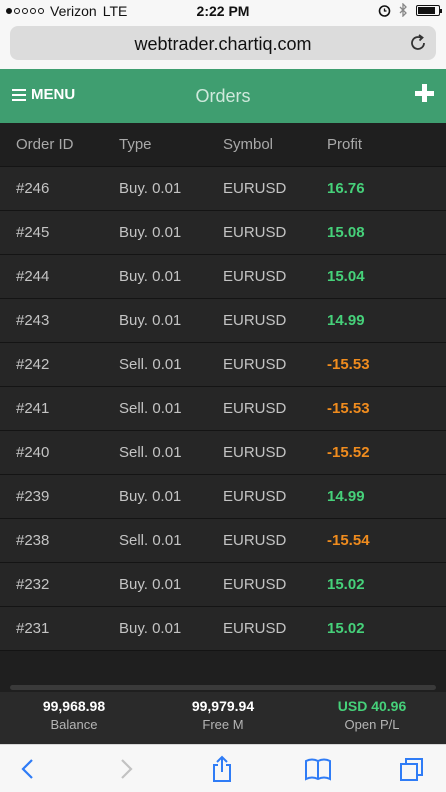 This screenshot has width=446, height=792. I want to click on forward-icon, so click(126, 769).